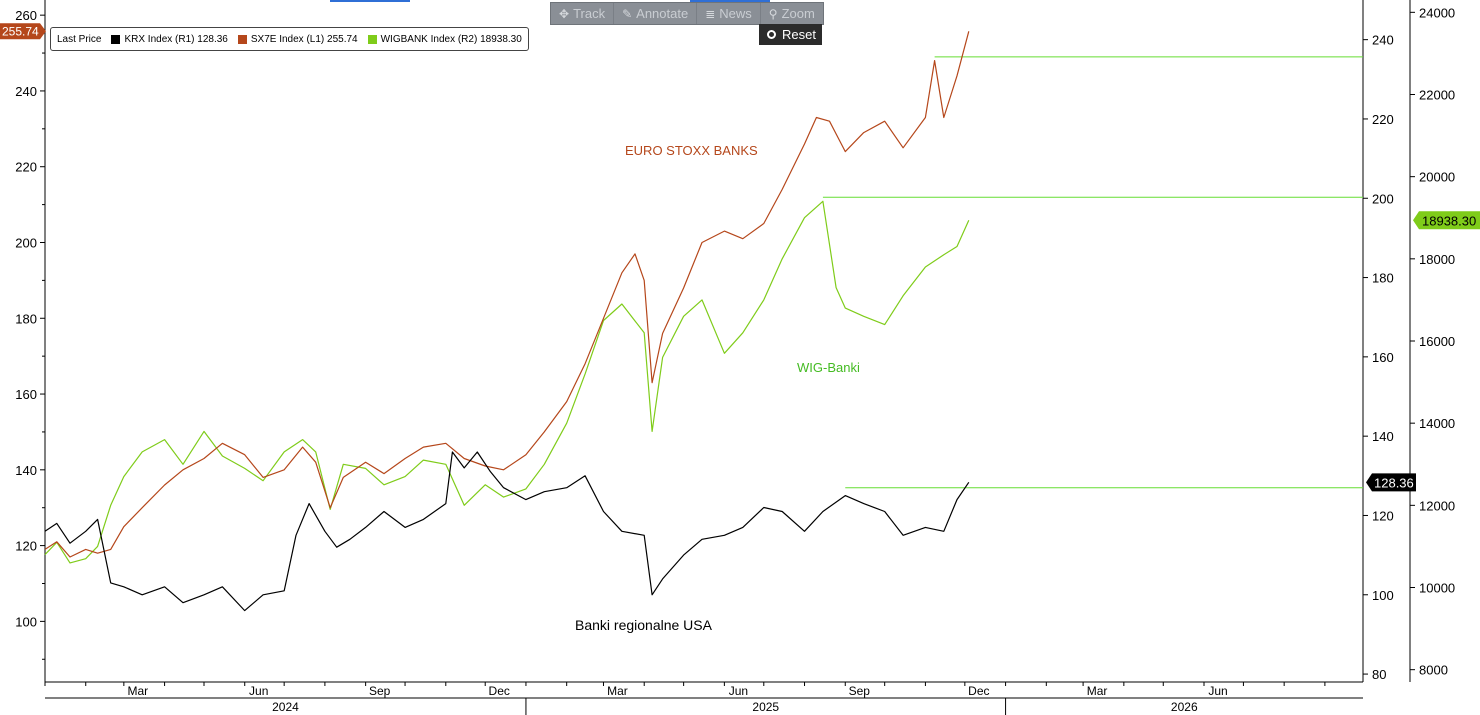  I want to click on legend-title: Last Price, so click(79, 39).